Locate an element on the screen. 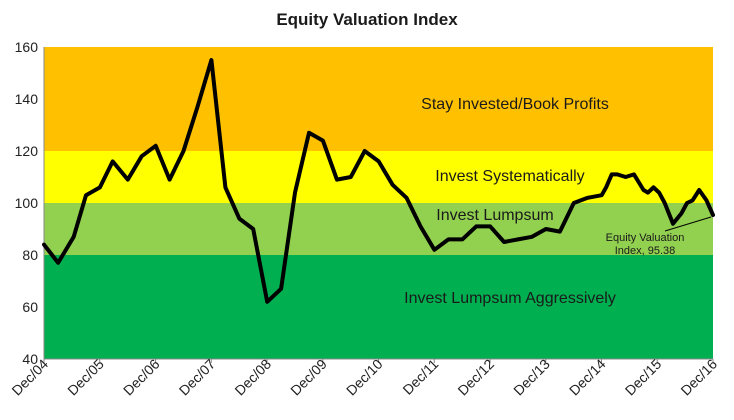 The image size is (734, 420). y-axis: 40 60 80 100 120 140 160 is located at coordinates (30, 203).